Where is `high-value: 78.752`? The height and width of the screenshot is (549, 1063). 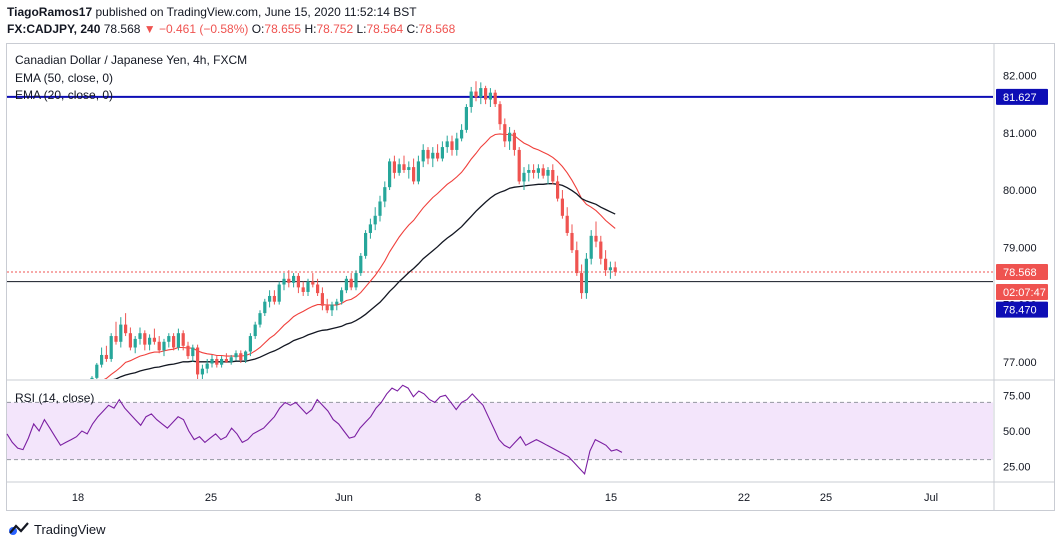 high-value: 78.752 is located at coordinates (335, 29).